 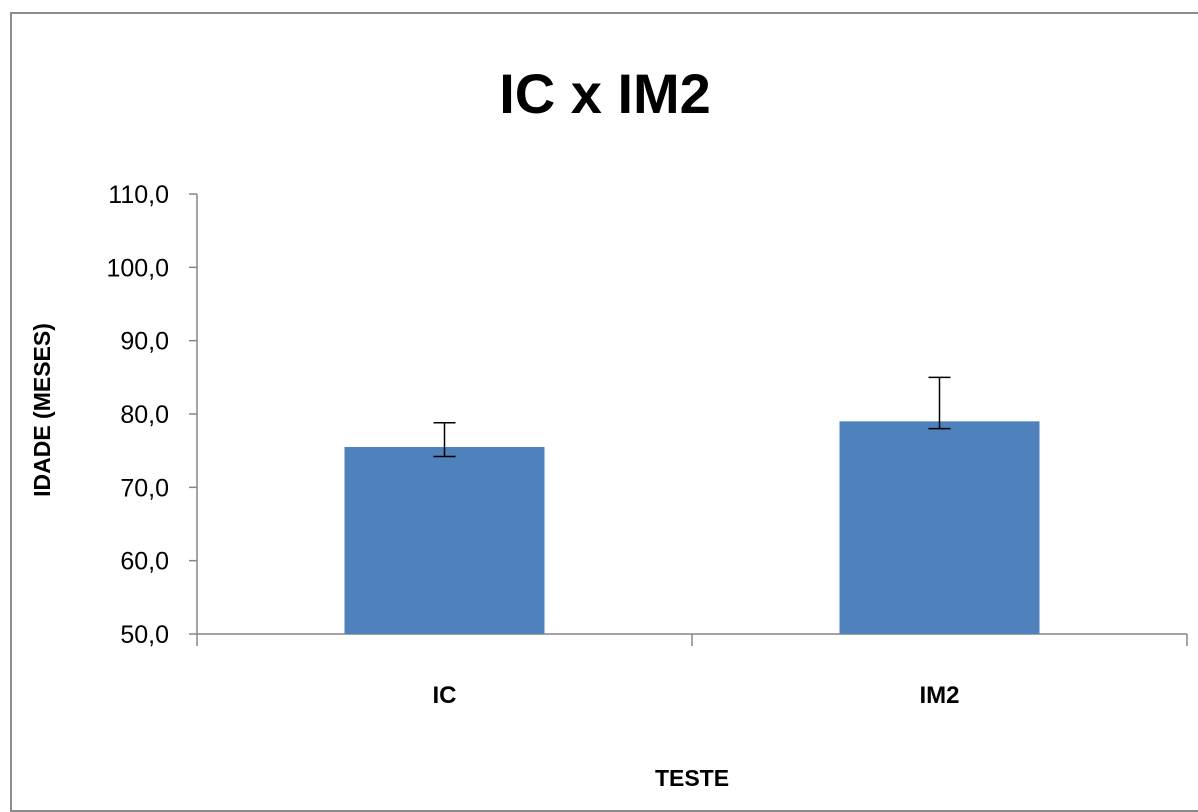 I want to click on y-tick-label: 80,0, so click(x=144, y=415).